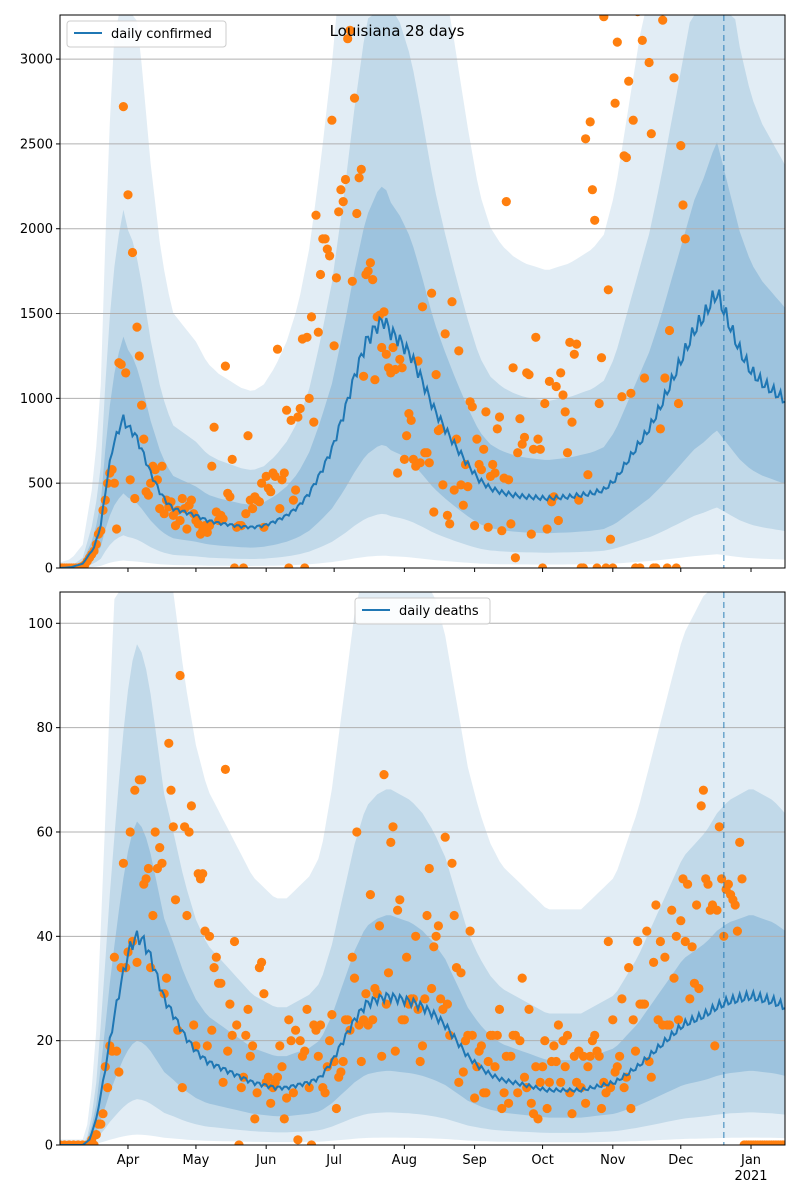  What do you see at coordinates (439, 570) in the screenshot?
I see `confirmed-x-ticks` at bounding box center [439, 570].